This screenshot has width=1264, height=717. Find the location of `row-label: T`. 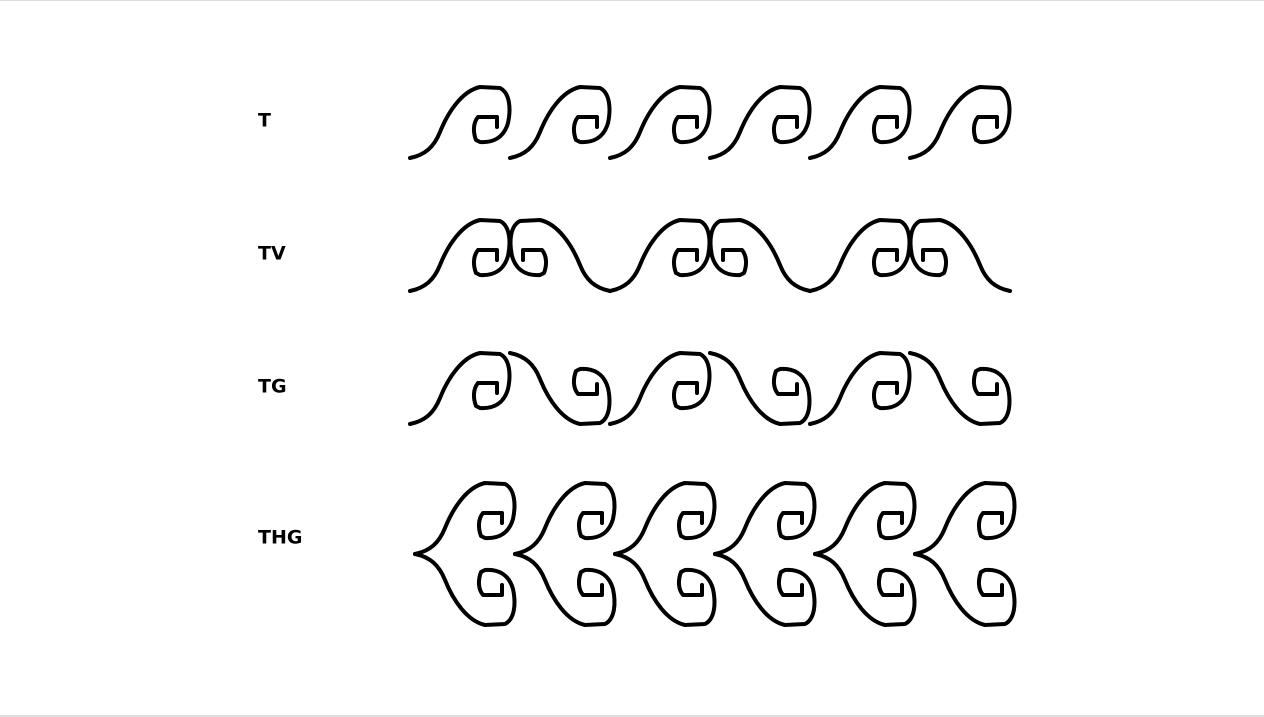

row-label: T is located at coordinates (264, 121).